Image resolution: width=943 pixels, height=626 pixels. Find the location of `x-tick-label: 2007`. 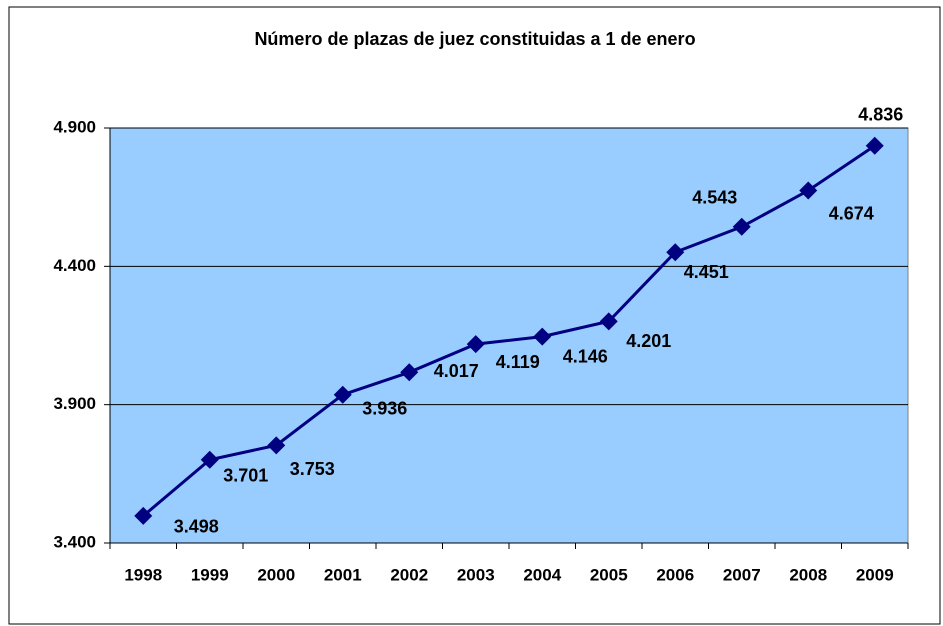

x-tick-label: 2007 is located at coordinates (742, 574).